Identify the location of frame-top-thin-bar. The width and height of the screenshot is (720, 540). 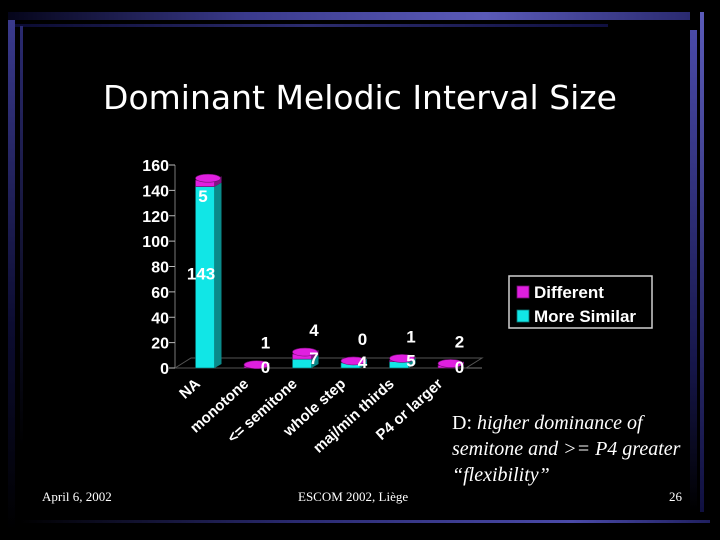
(308, 25).